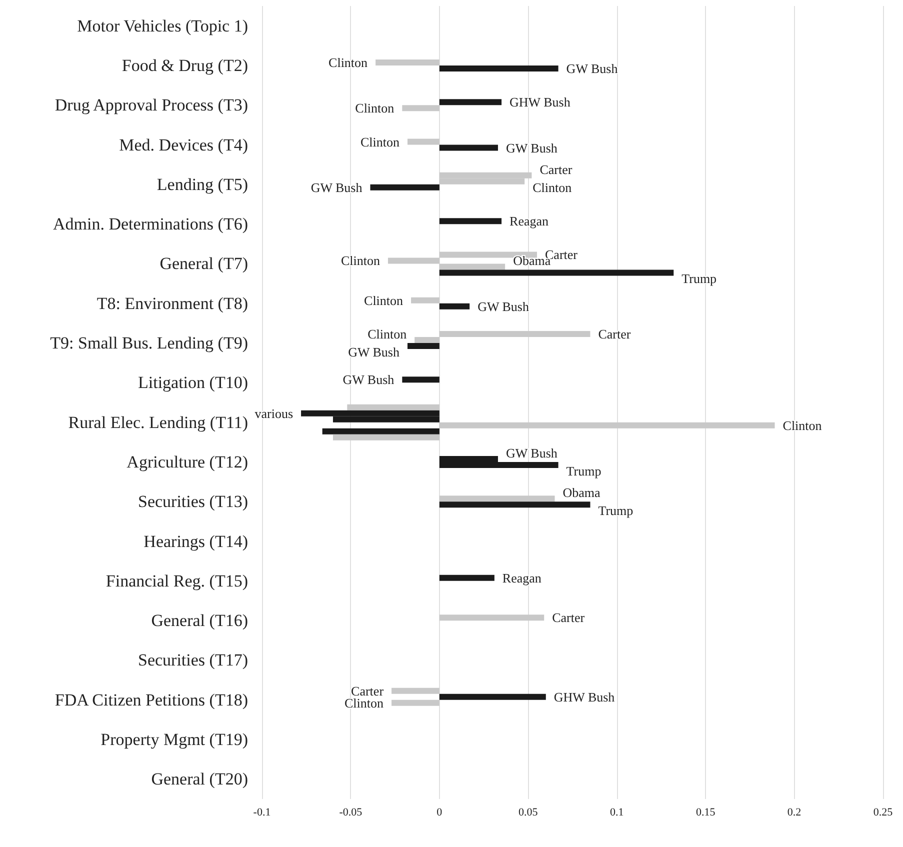 The height and width of the screenshot is (847, 903). Describe the element at coordinates (162, 26) in the screenshot. I see `y-tick-label: Motor Vehicles (Topic 1)` at that location.